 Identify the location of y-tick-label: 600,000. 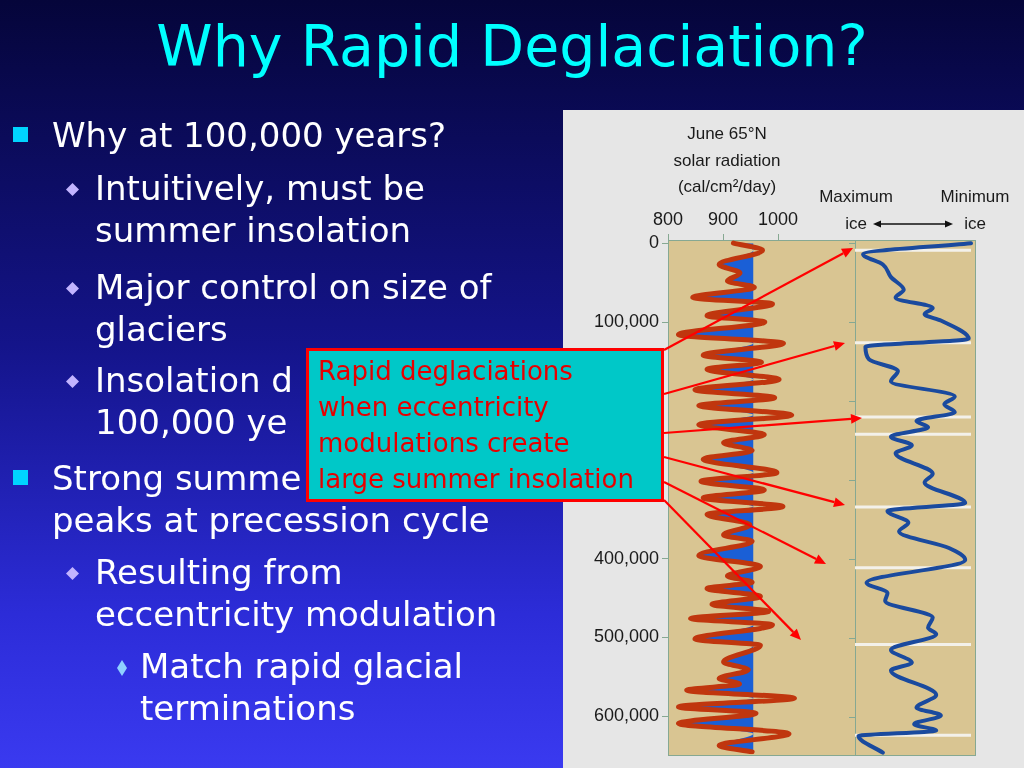
(626, 715).